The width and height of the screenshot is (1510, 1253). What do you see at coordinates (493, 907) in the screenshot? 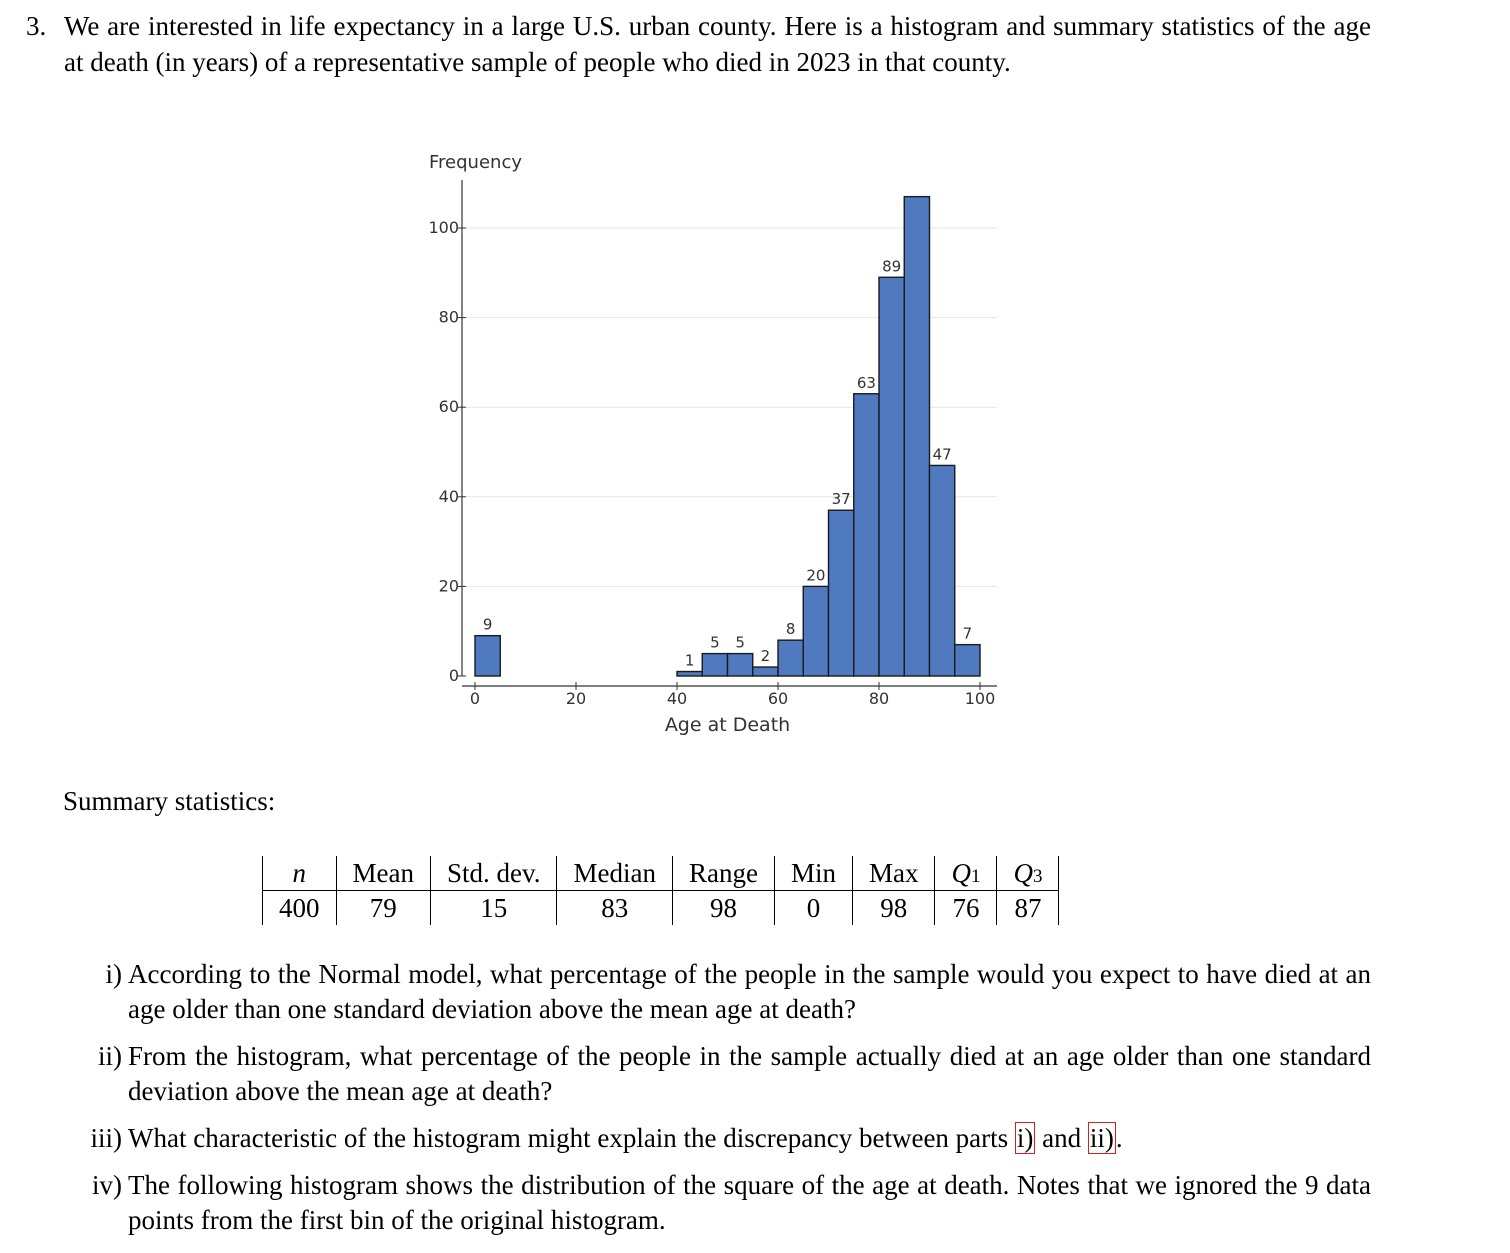
I see `table-cell: 15` at bounding box center [493, 907].